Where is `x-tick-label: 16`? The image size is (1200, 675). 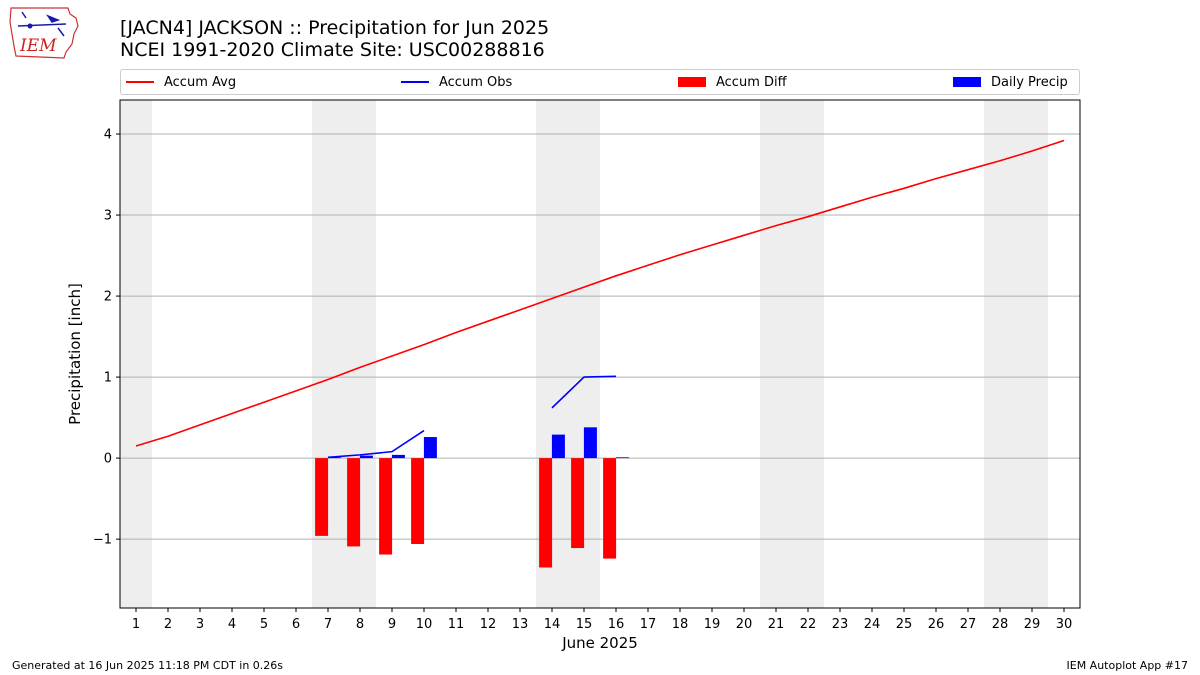 x-tick-label: 16 is located at coordinates (616, 624).